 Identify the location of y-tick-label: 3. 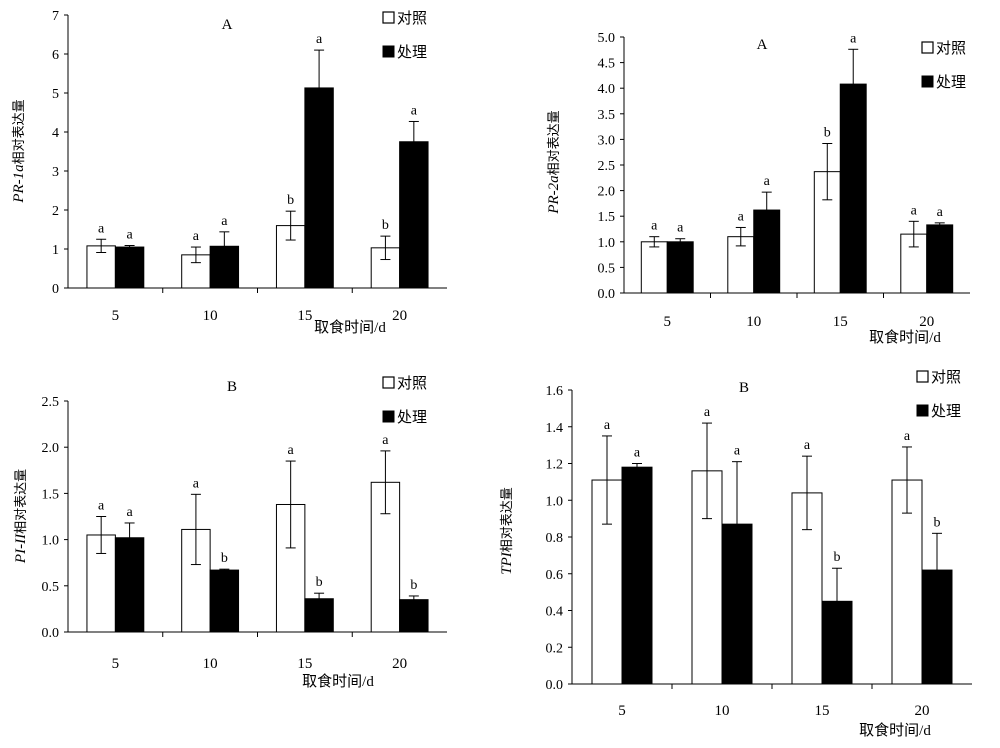
(55, 172).